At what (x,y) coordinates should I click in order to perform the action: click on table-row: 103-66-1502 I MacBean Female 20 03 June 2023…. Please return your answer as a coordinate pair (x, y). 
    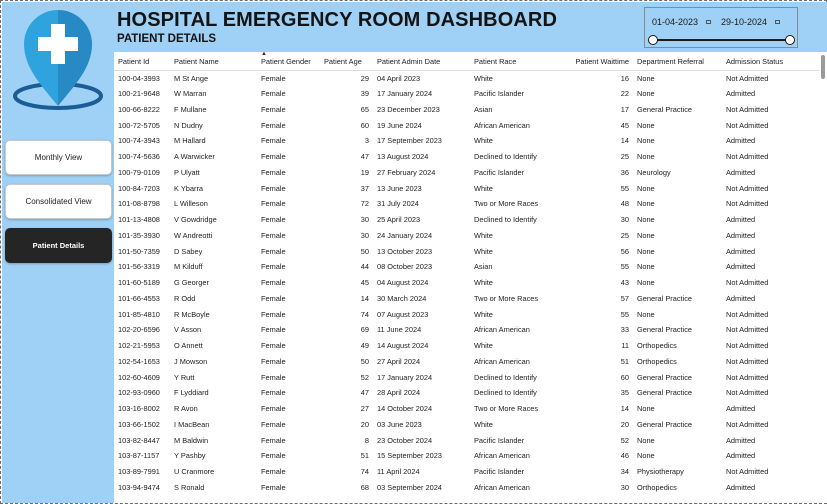
    Looking at the image, I should click on (466, 425).